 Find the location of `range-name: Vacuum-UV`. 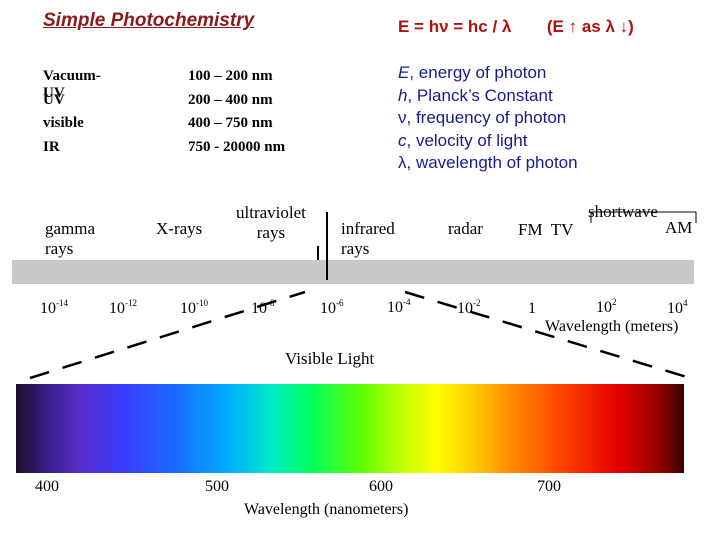

range-name: Vacuum-UV is located at coordinates (72, 84).